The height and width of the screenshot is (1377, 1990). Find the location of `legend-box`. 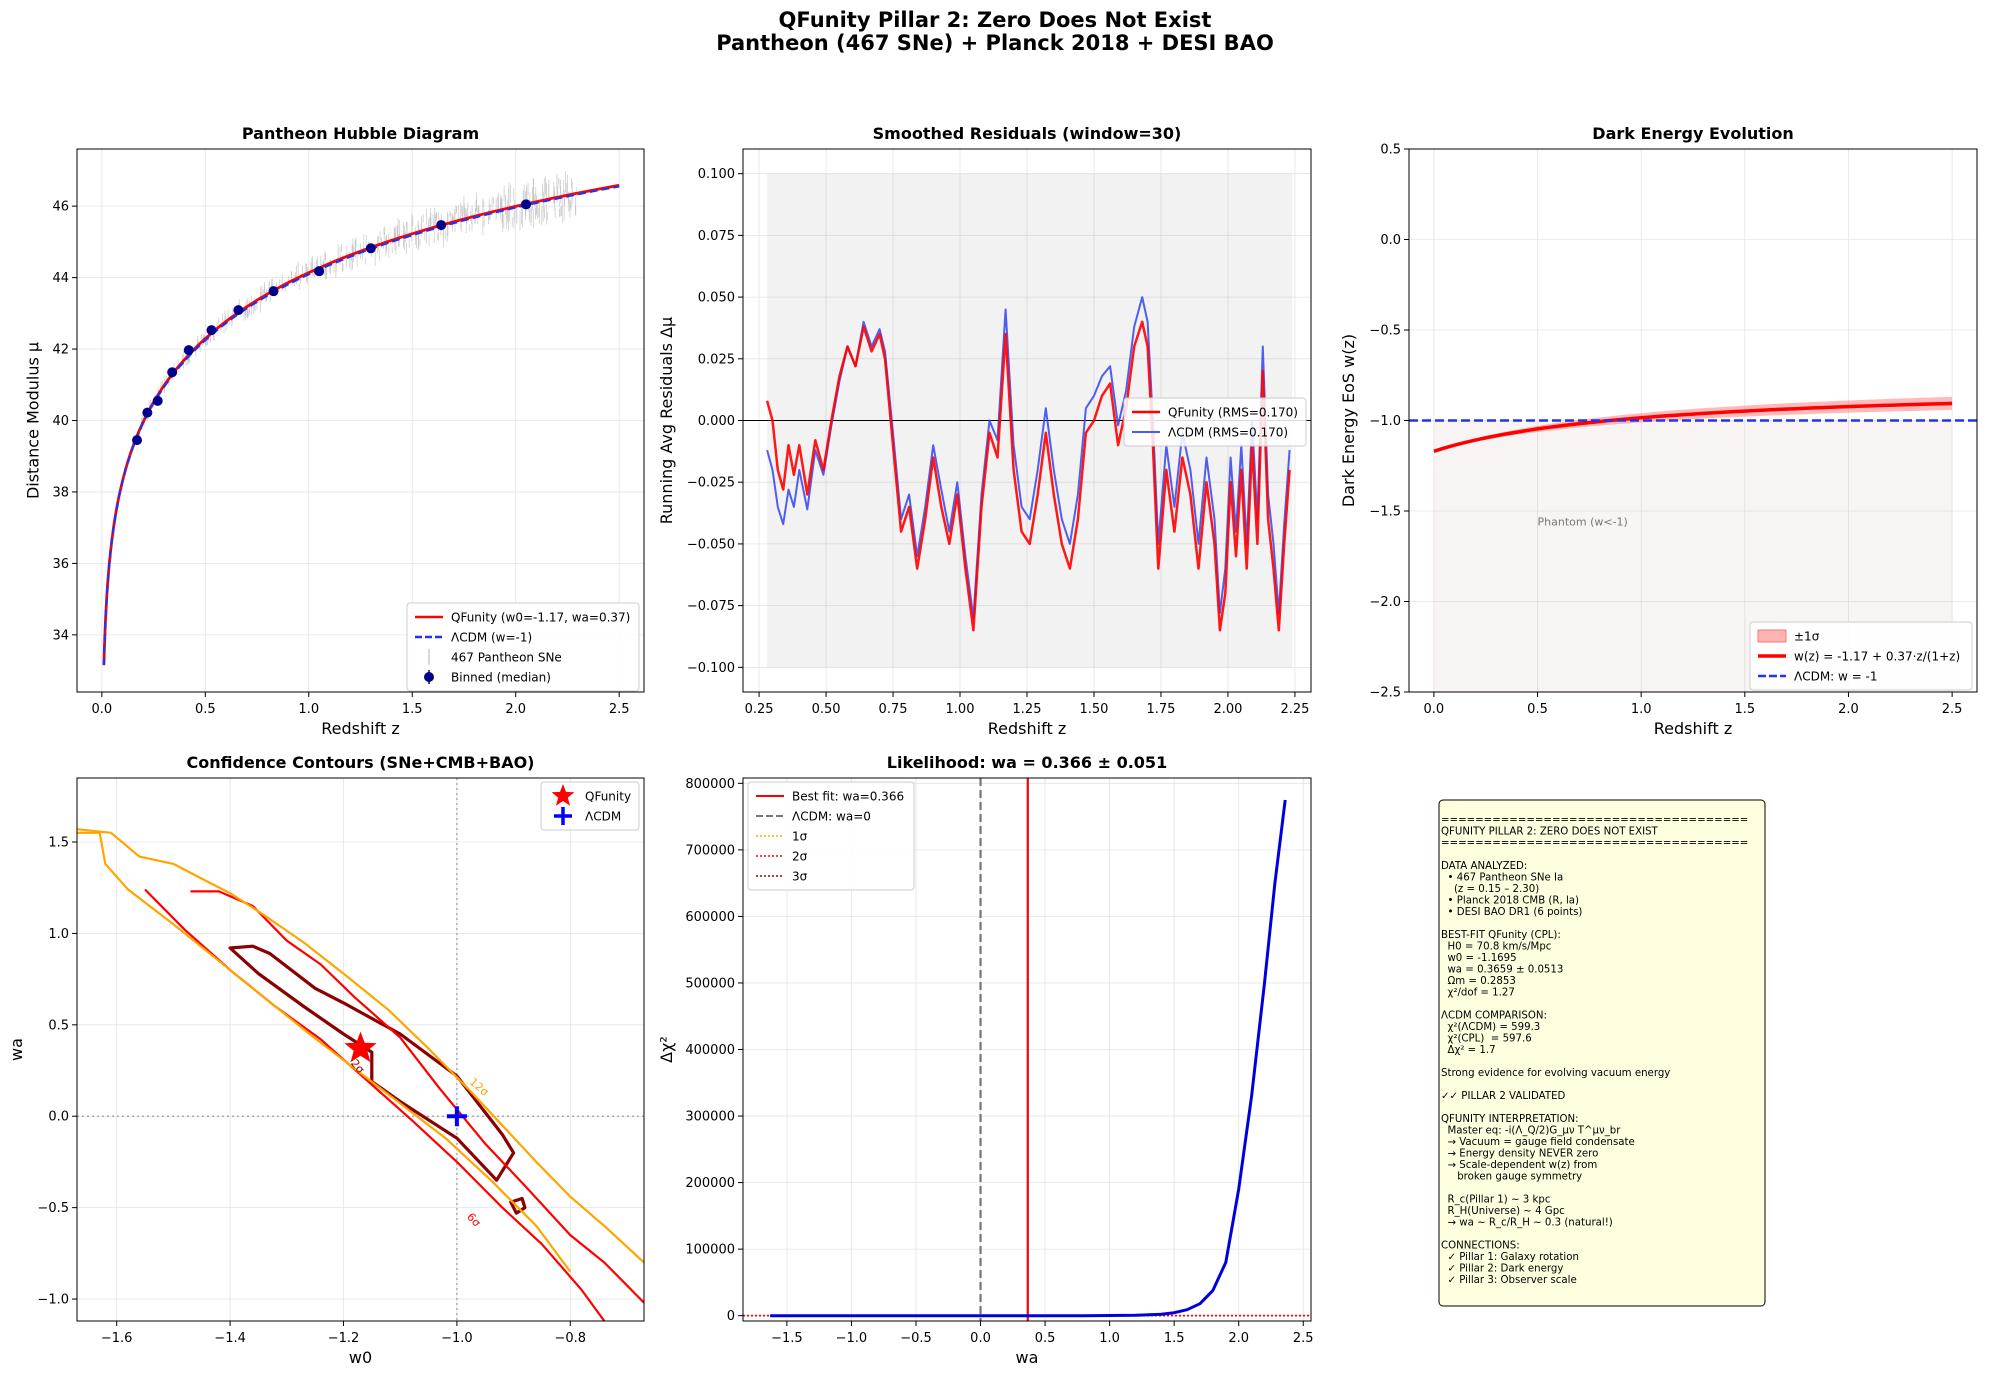

legend-box is located at coordinates (831, 836).